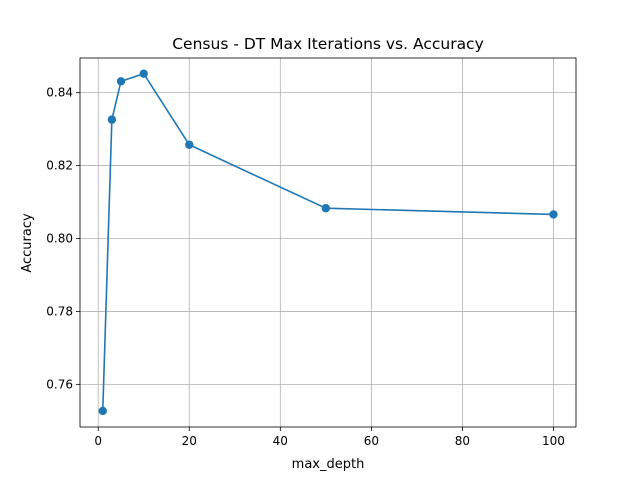 This screenshot has width=640, height=480. I want to click on y-tick-label: 0.78, so click(59, 311).